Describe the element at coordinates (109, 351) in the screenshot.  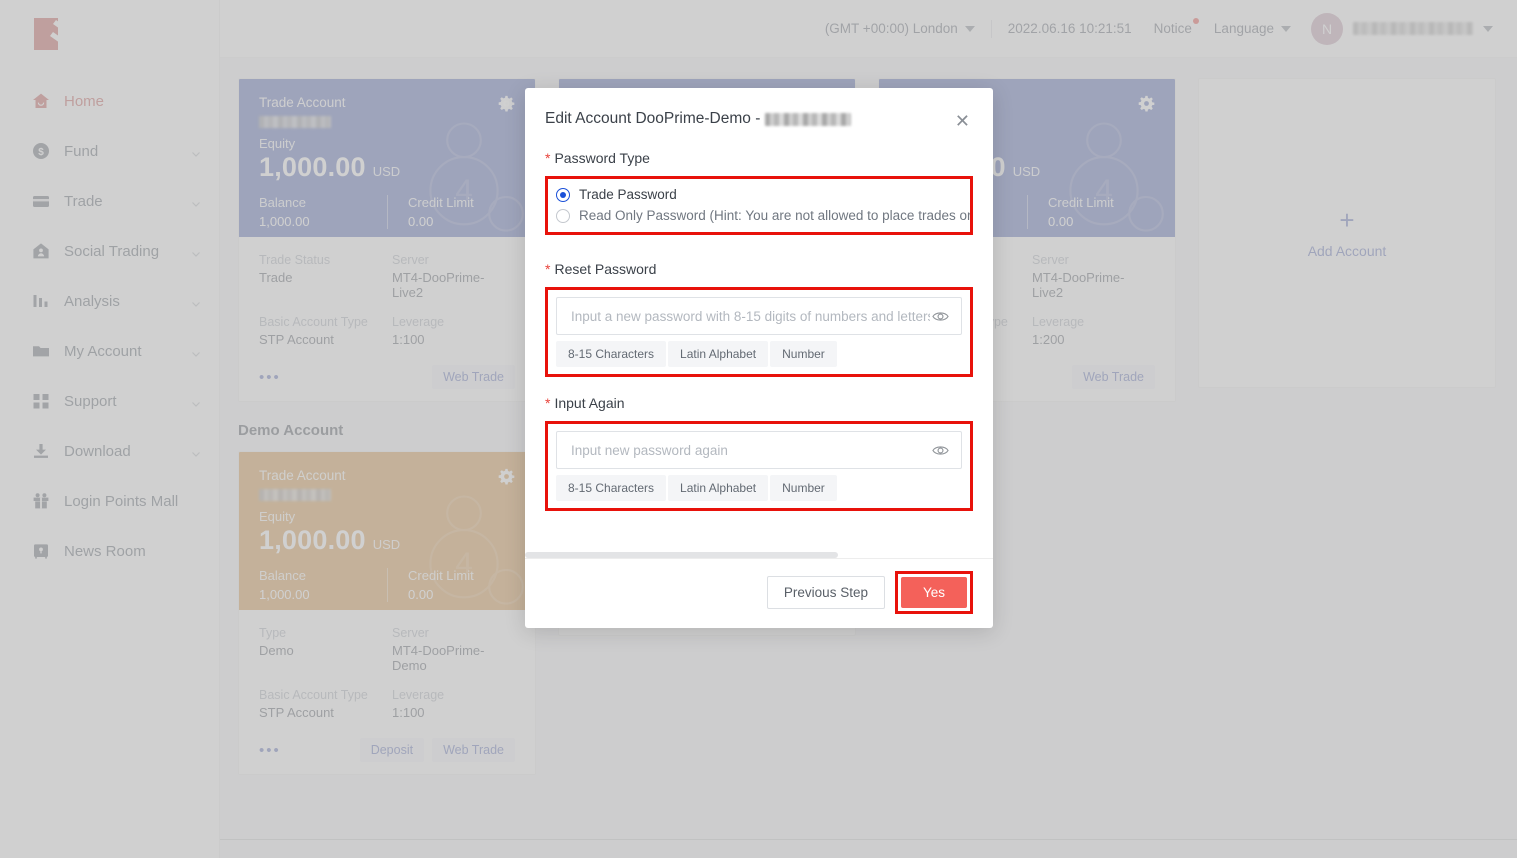
I see `sidebar-item-my-account: My Account` at that location.